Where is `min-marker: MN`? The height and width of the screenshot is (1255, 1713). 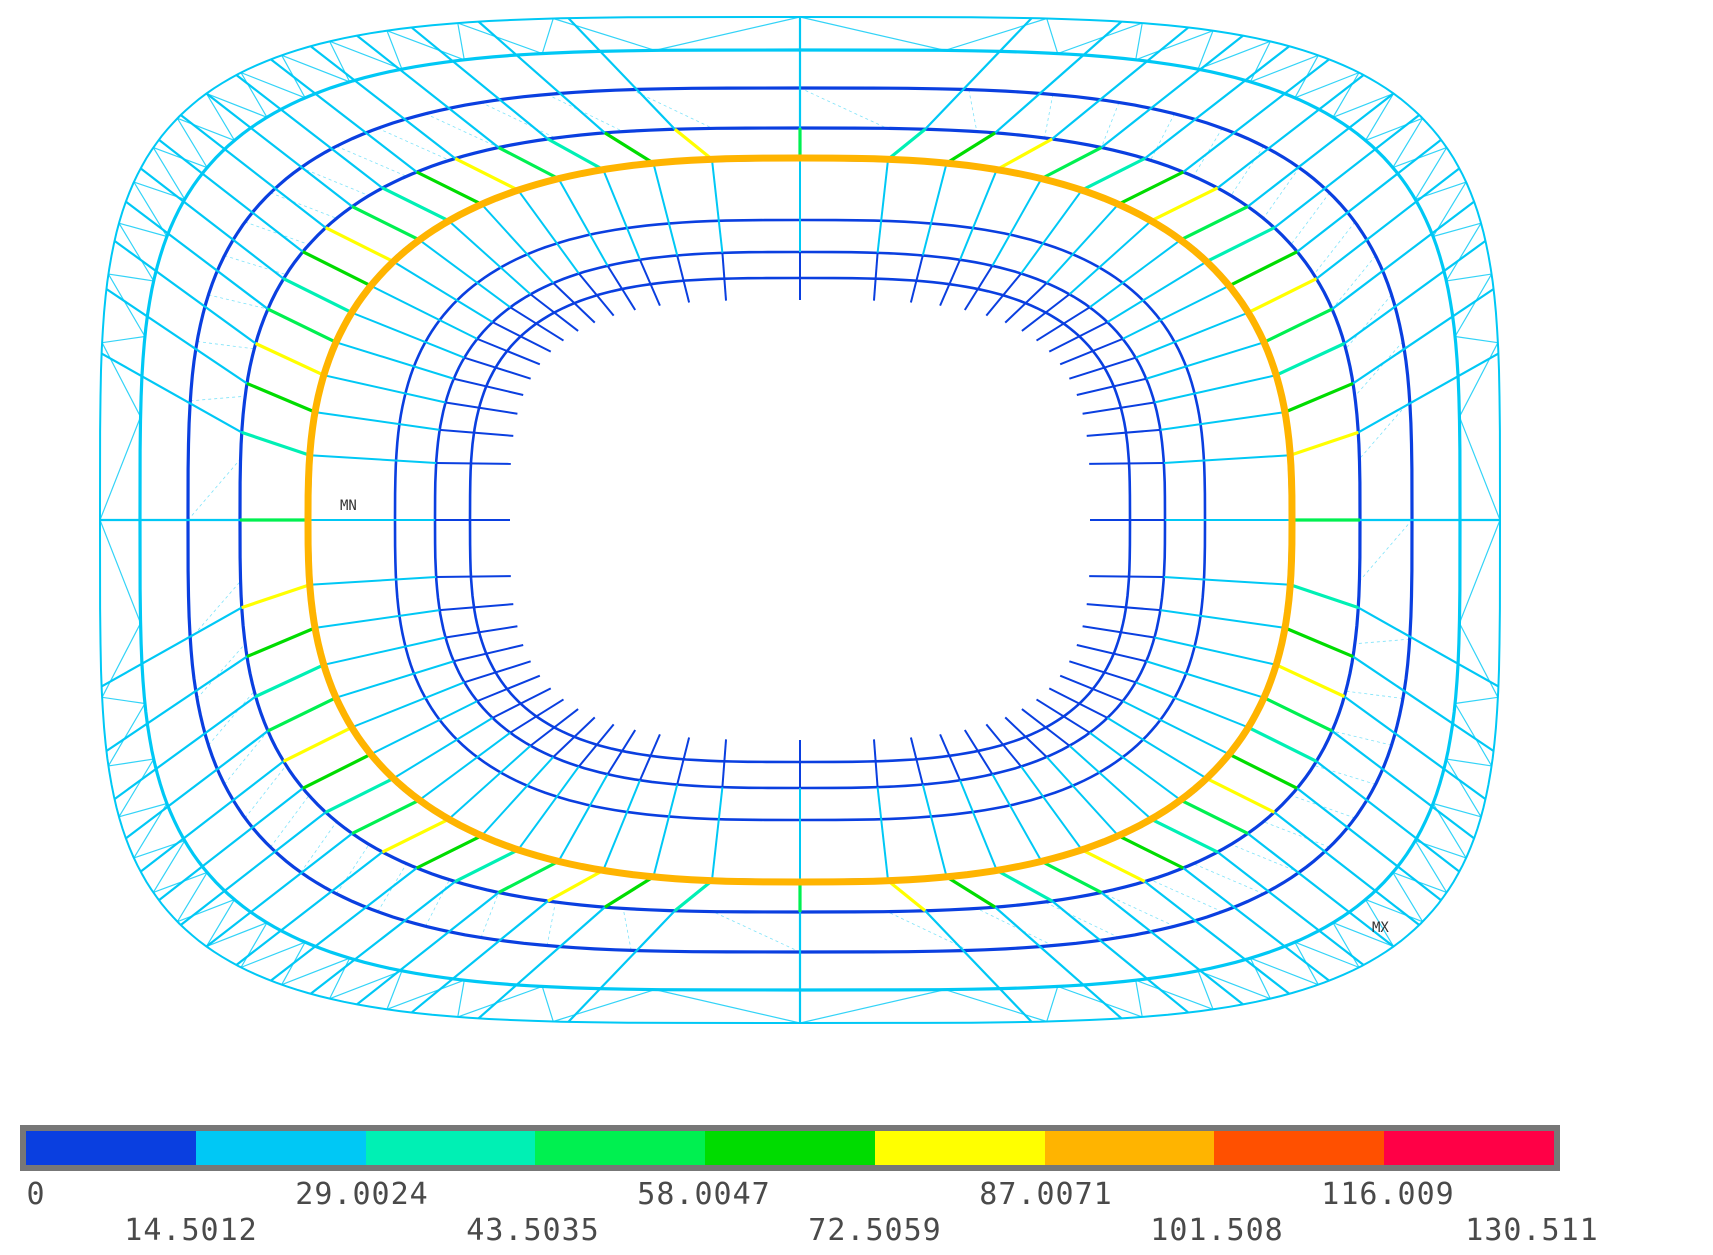
min-marker: MN is located at coordinates (348, 506).